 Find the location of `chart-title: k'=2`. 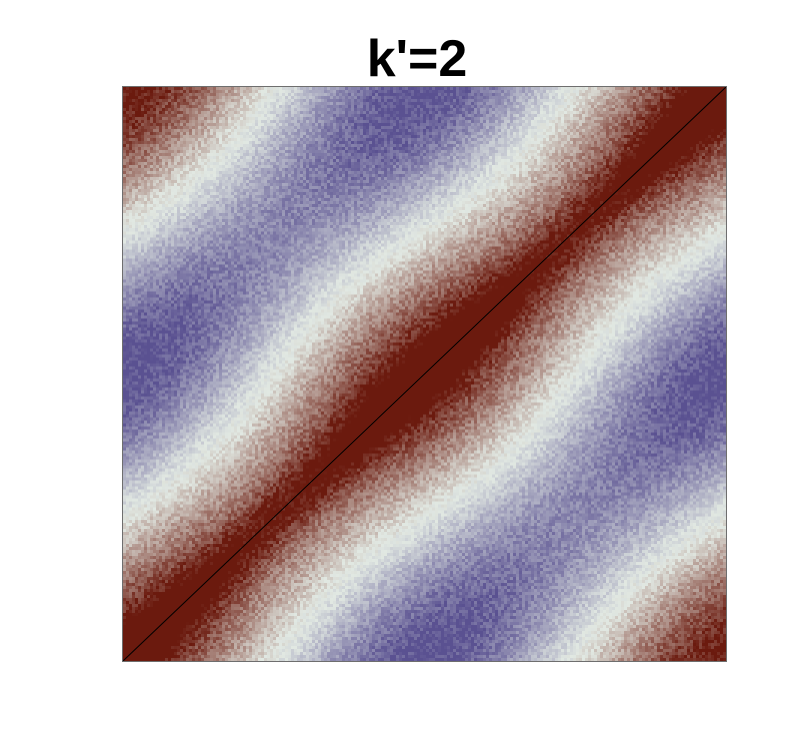

chart-title: k'=2 is located at coordinates (417, 59).